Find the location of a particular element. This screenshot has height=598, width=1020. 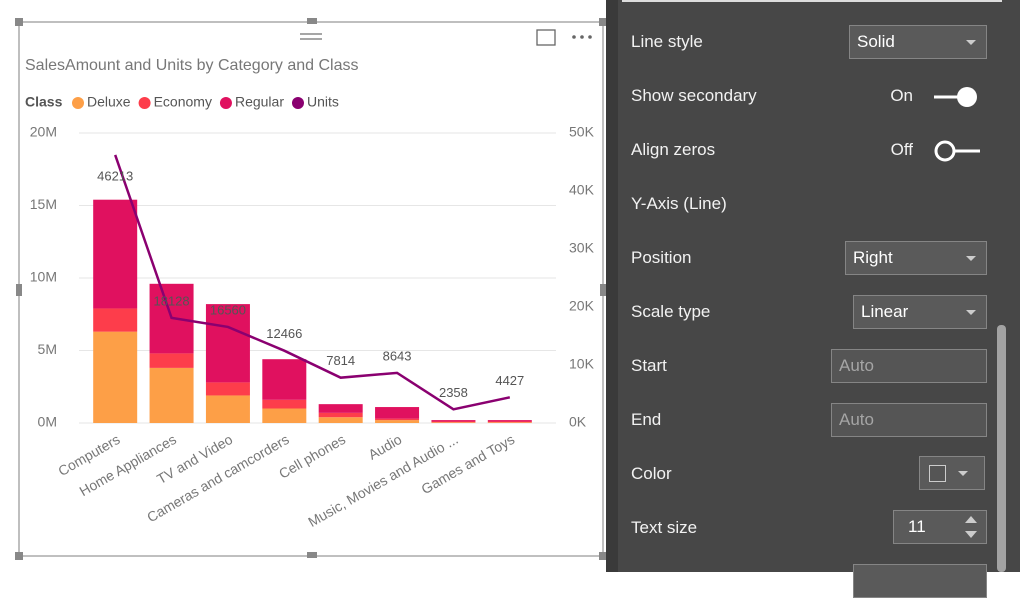

y2-tick-label: 10K is located at coordinates (582, 364).